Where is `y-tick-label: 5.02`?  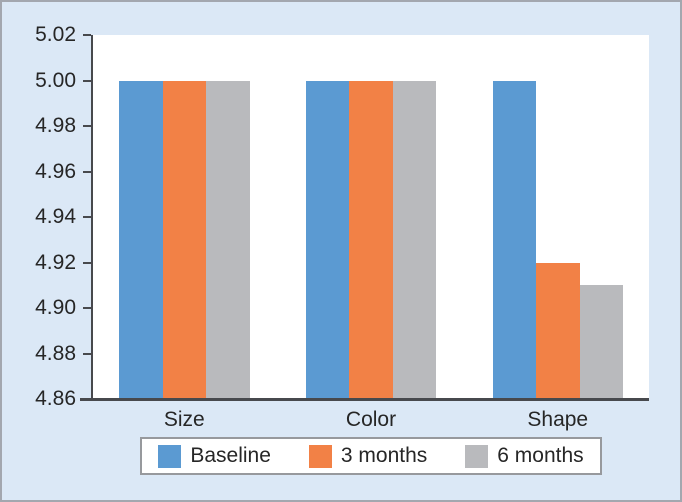 y-tick-label: 5.02 is located at coordinates (55, 34).